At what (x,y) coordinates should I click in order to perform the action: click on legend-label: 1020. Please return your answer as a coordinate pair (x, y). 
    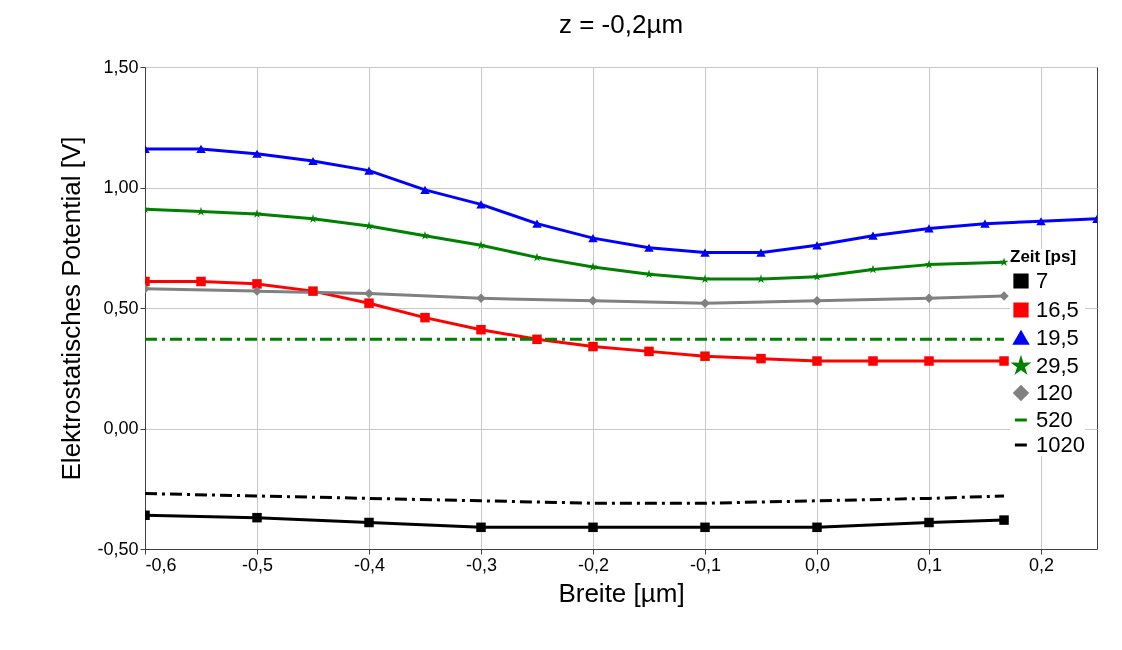
    Looking at the image, I should click on (1060, 444).